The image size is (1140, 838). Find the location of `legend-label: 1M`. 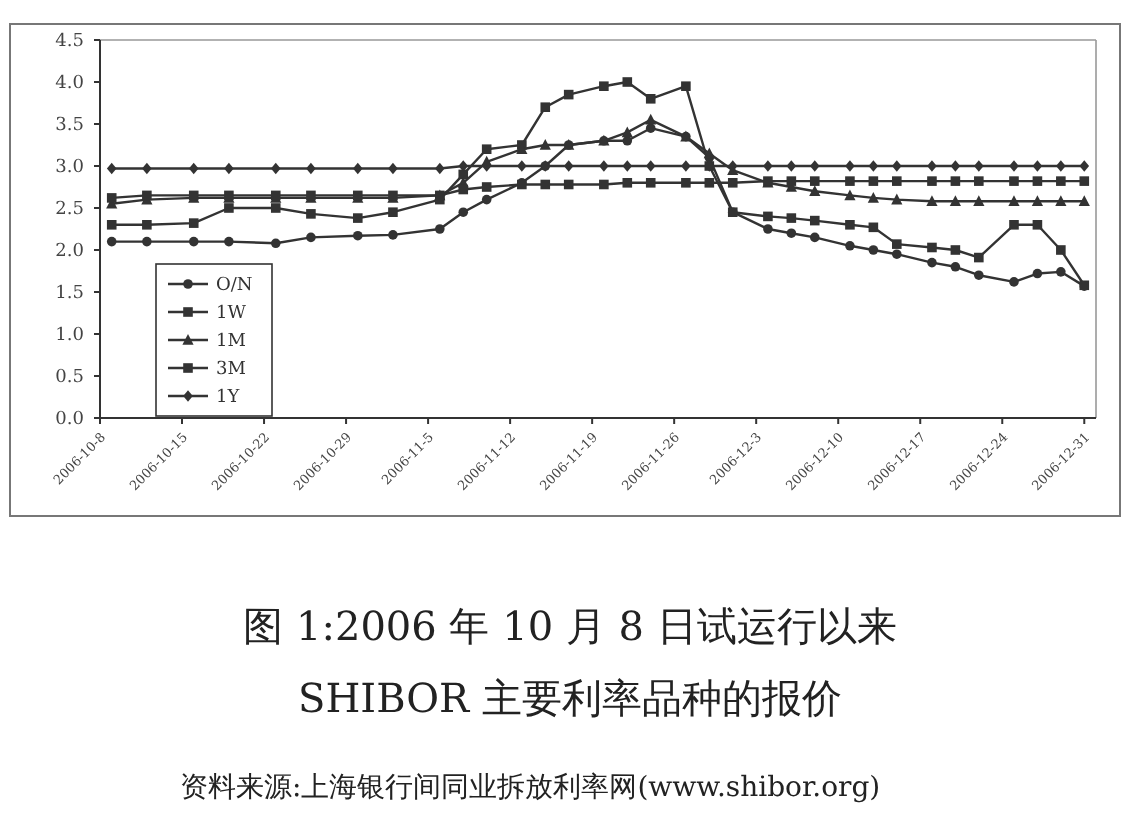

legend-label: 1M is located at coordinates (231, 342).